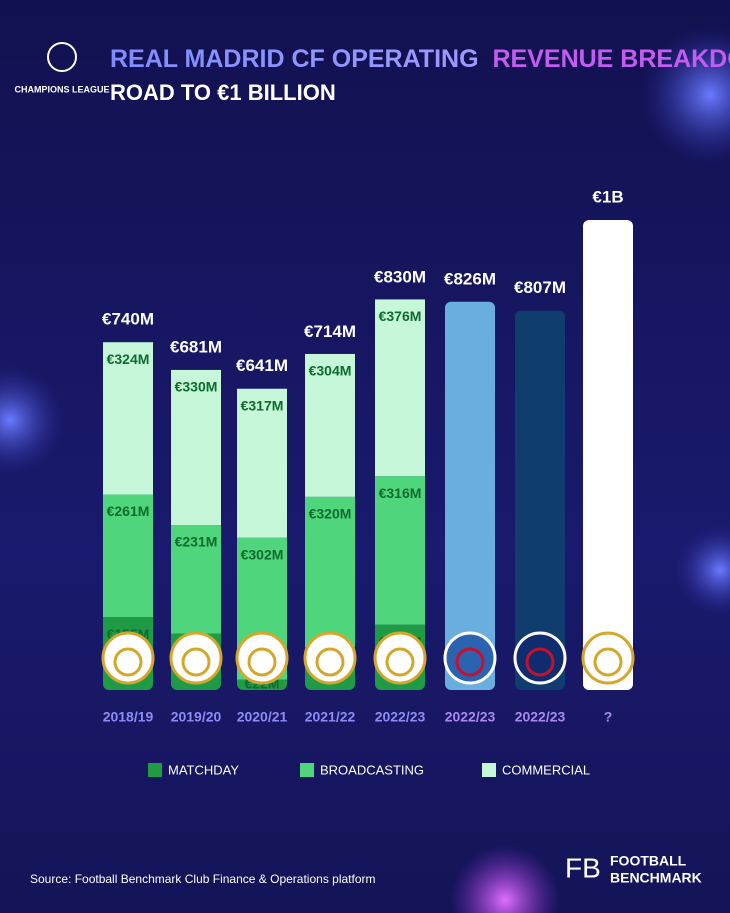 The height and width of the screenshot is (913, 730). Describe the element at coordinates (608, 717) in the screenshot. I see `x-tick-label: ?` at that location.